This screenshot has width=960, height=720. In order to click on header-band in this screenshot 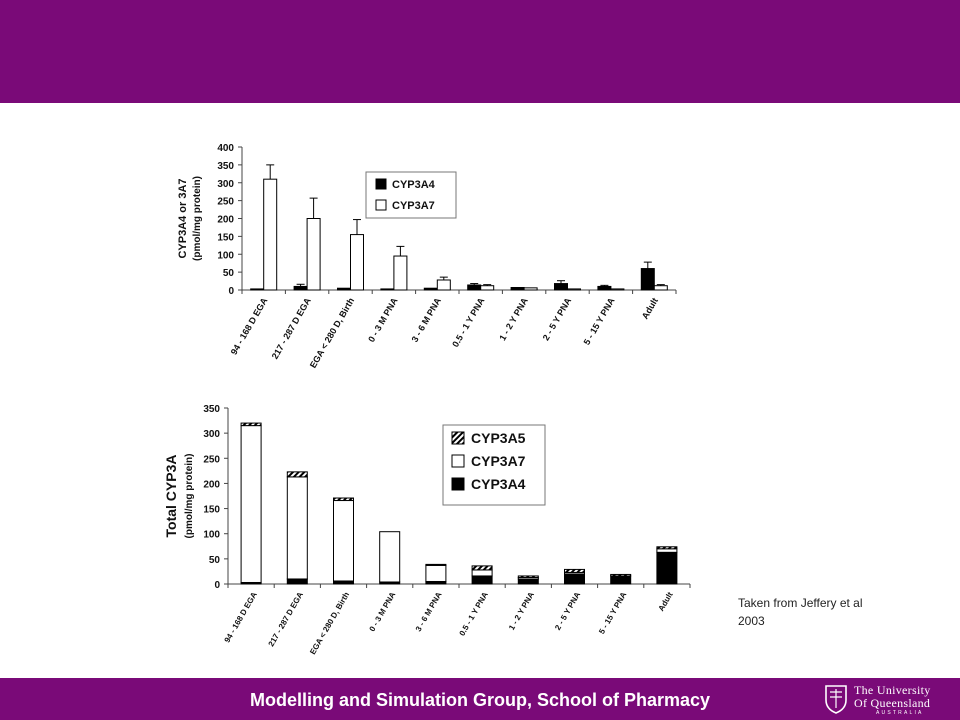, I will do `click(480, 51)`.